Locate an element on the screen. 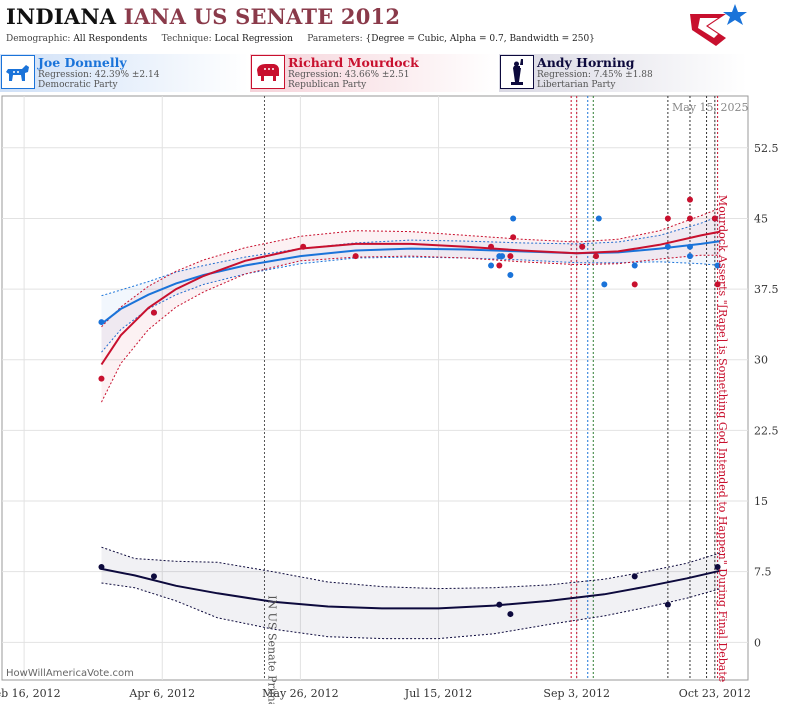 The height and width of the screenshot is (704, 789). parameters-label: Parameters: is located at coordinates (335, 39).